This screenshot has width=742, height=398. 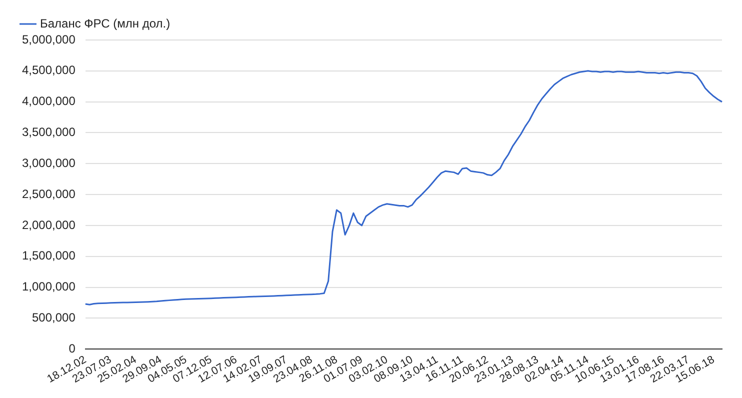 What do you see at coordinates (49, 225) in the screenshot?
I see `y-tick-label: 2,000,000` at bounding box center [49, 225].